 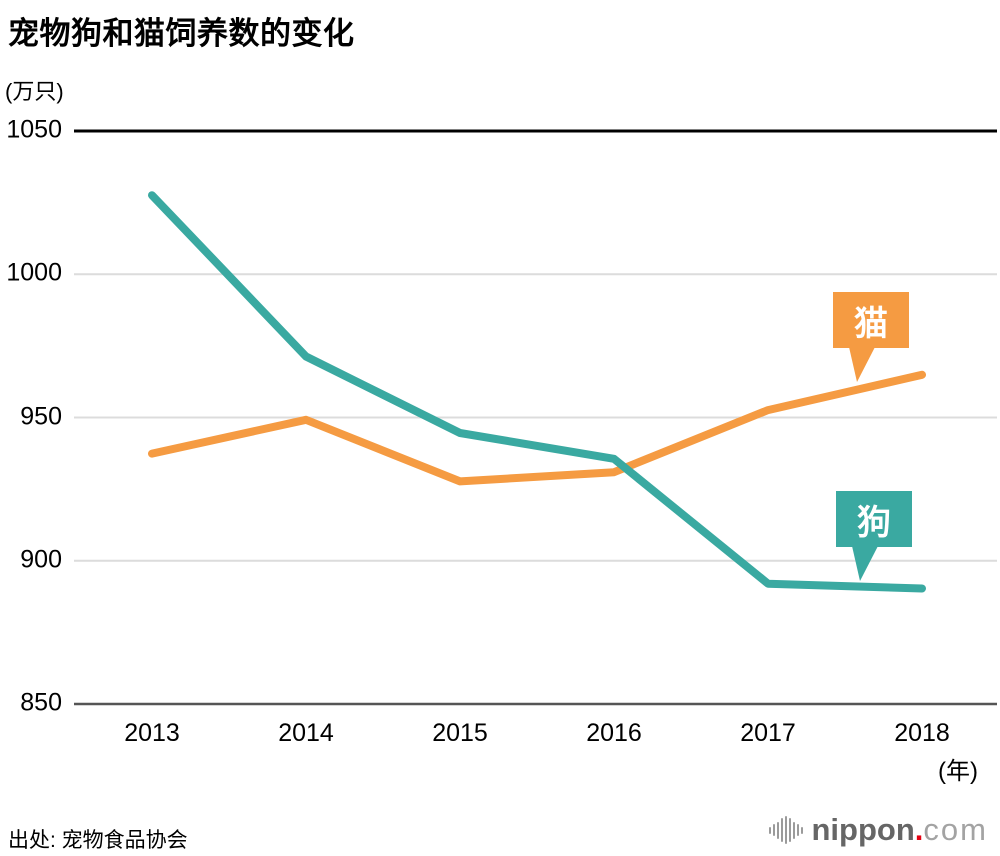 I want to click on cat-series-label-bubble: 猫, so click(x=871, y=337).